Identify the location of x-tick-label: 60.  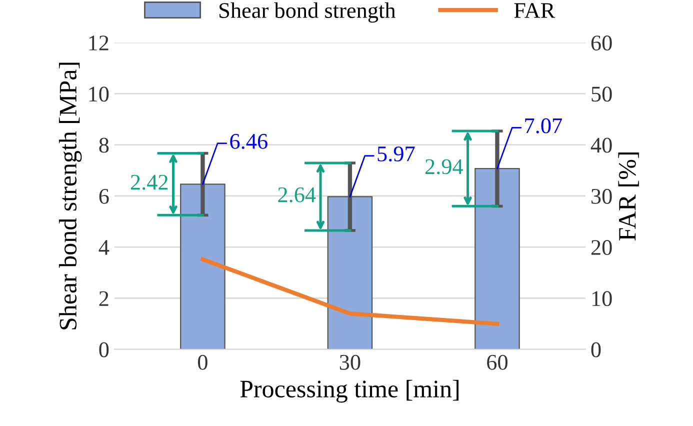
(497, 362).